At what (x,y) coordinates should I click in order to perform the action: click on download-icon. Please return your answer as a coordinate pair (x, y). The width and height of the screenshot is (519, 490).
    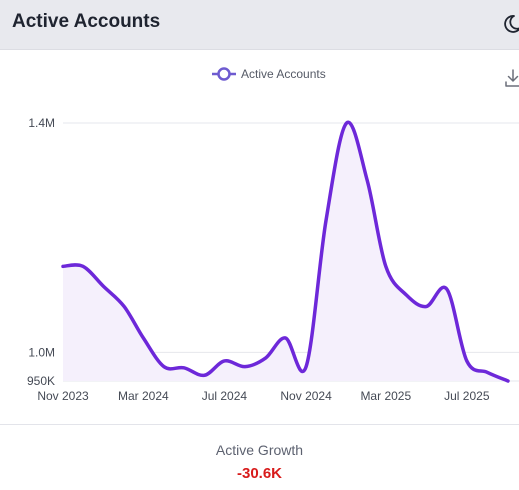
    Looking at the image, I should click on (512, 78).